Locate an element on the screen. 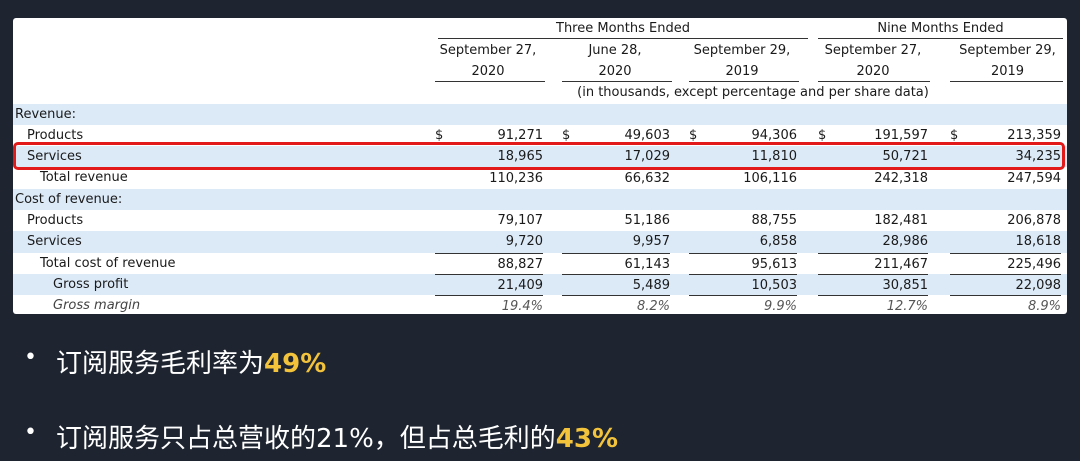 The image size is (1080, 461). column-header-line1: June 28, is located at coordinates (615, 50).